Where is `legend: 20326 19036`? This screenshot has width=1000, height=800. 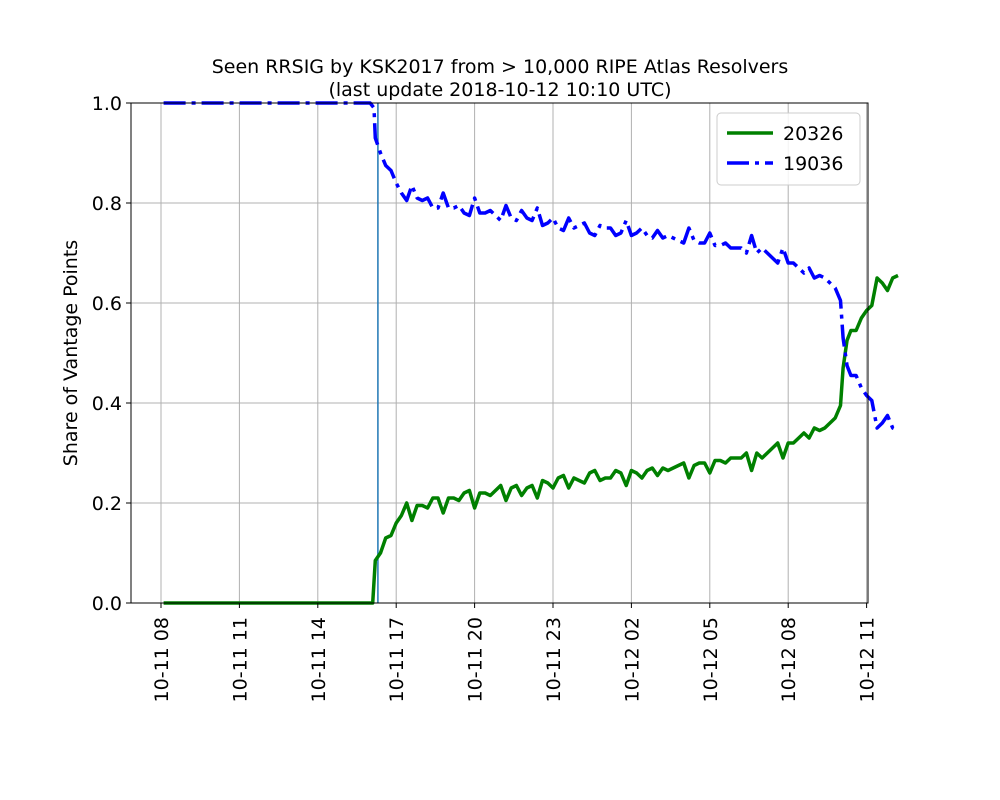
legend: 20326 19036 is located at coordinates (788, 149).